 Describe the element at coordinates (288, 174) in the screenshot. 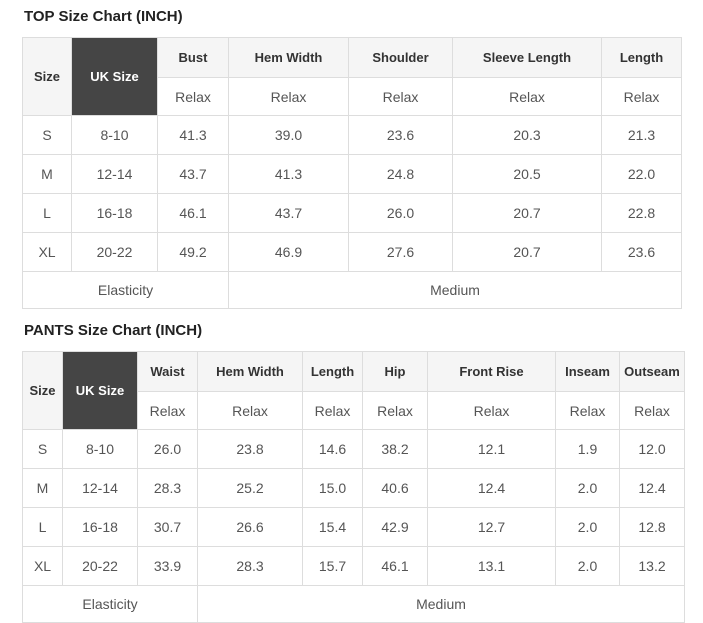

I see `value-cell-hem-width: 41.3` at that location.